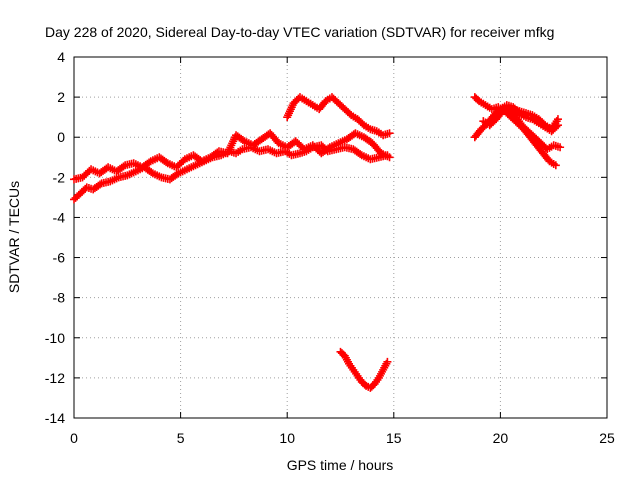 Image resolution: width=640 pixels, height=480 pixels. I want to click on y-tick-labels: -14 -12 -10 -8 -6 -4 -2 0 2 4, so click(55, 237).